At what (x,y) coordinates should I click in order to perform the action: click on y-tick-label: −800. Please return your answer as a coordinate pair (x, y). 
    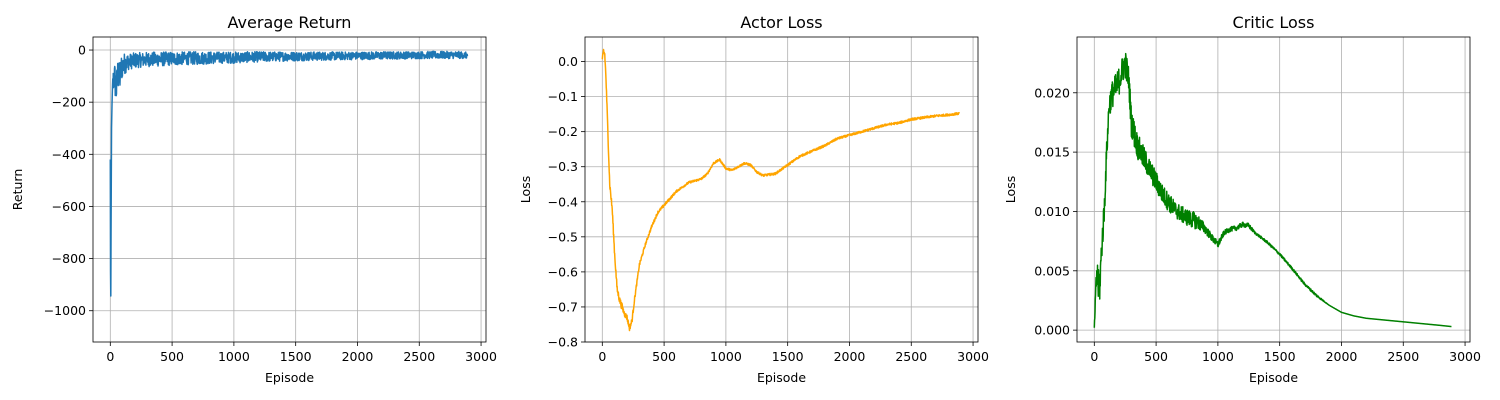
    Looking at the image, I should click on (69, 258).